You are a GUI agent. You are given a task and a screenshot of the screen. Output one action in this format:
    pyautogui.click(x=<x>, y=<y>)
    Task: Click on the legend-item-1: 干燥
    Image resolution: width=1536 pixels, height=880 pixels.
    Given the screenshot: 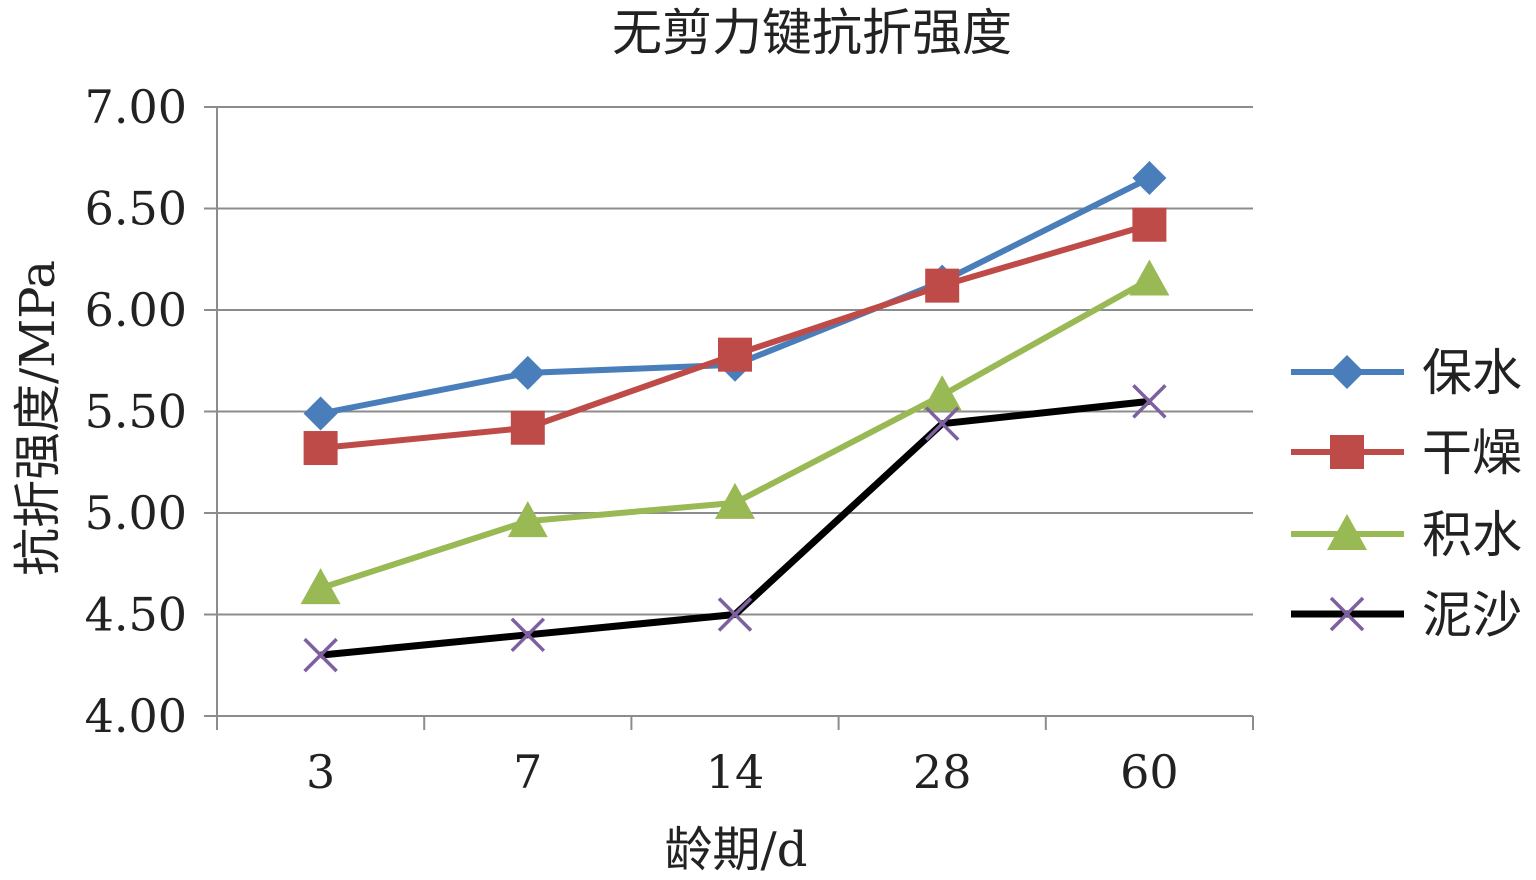 What is the action you would take?
    pyautogui.click(x=1406, y=453)
    